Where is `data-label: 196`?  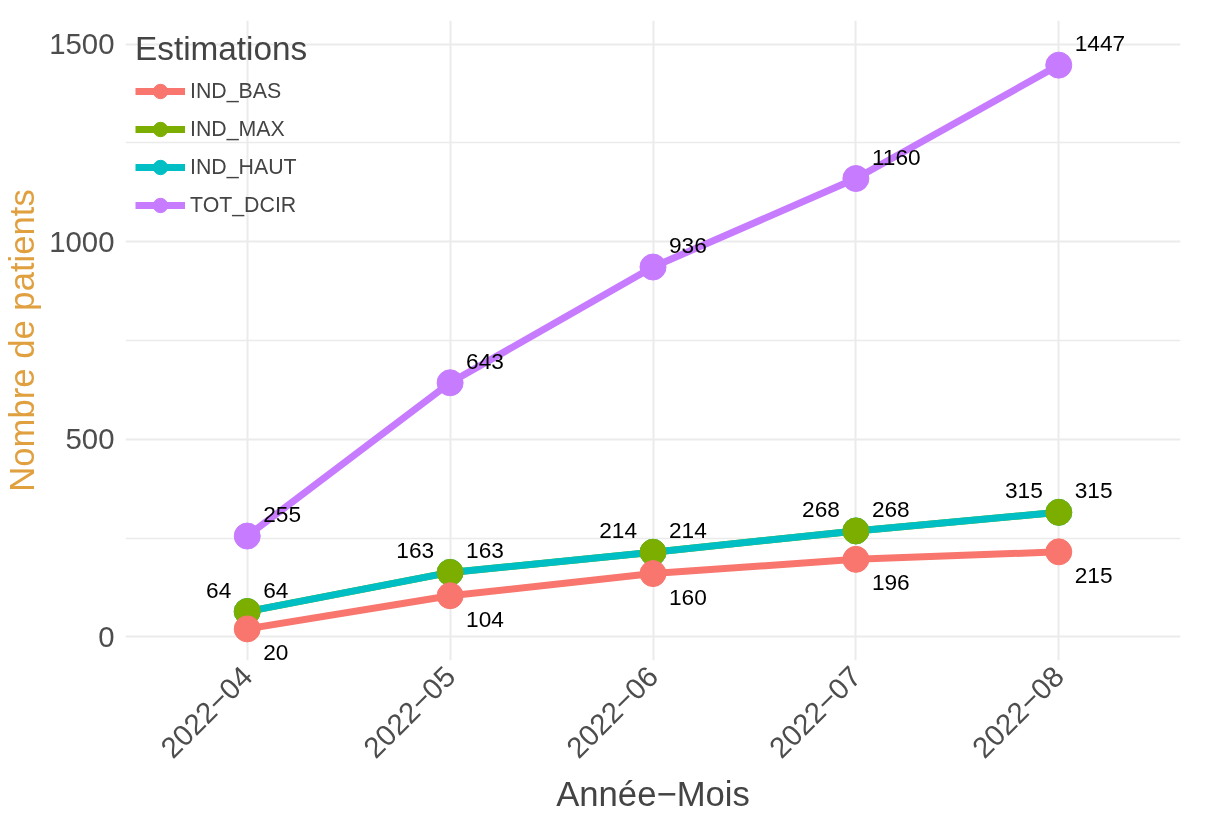 data-label: 196 is located at coordinates (890, 582).